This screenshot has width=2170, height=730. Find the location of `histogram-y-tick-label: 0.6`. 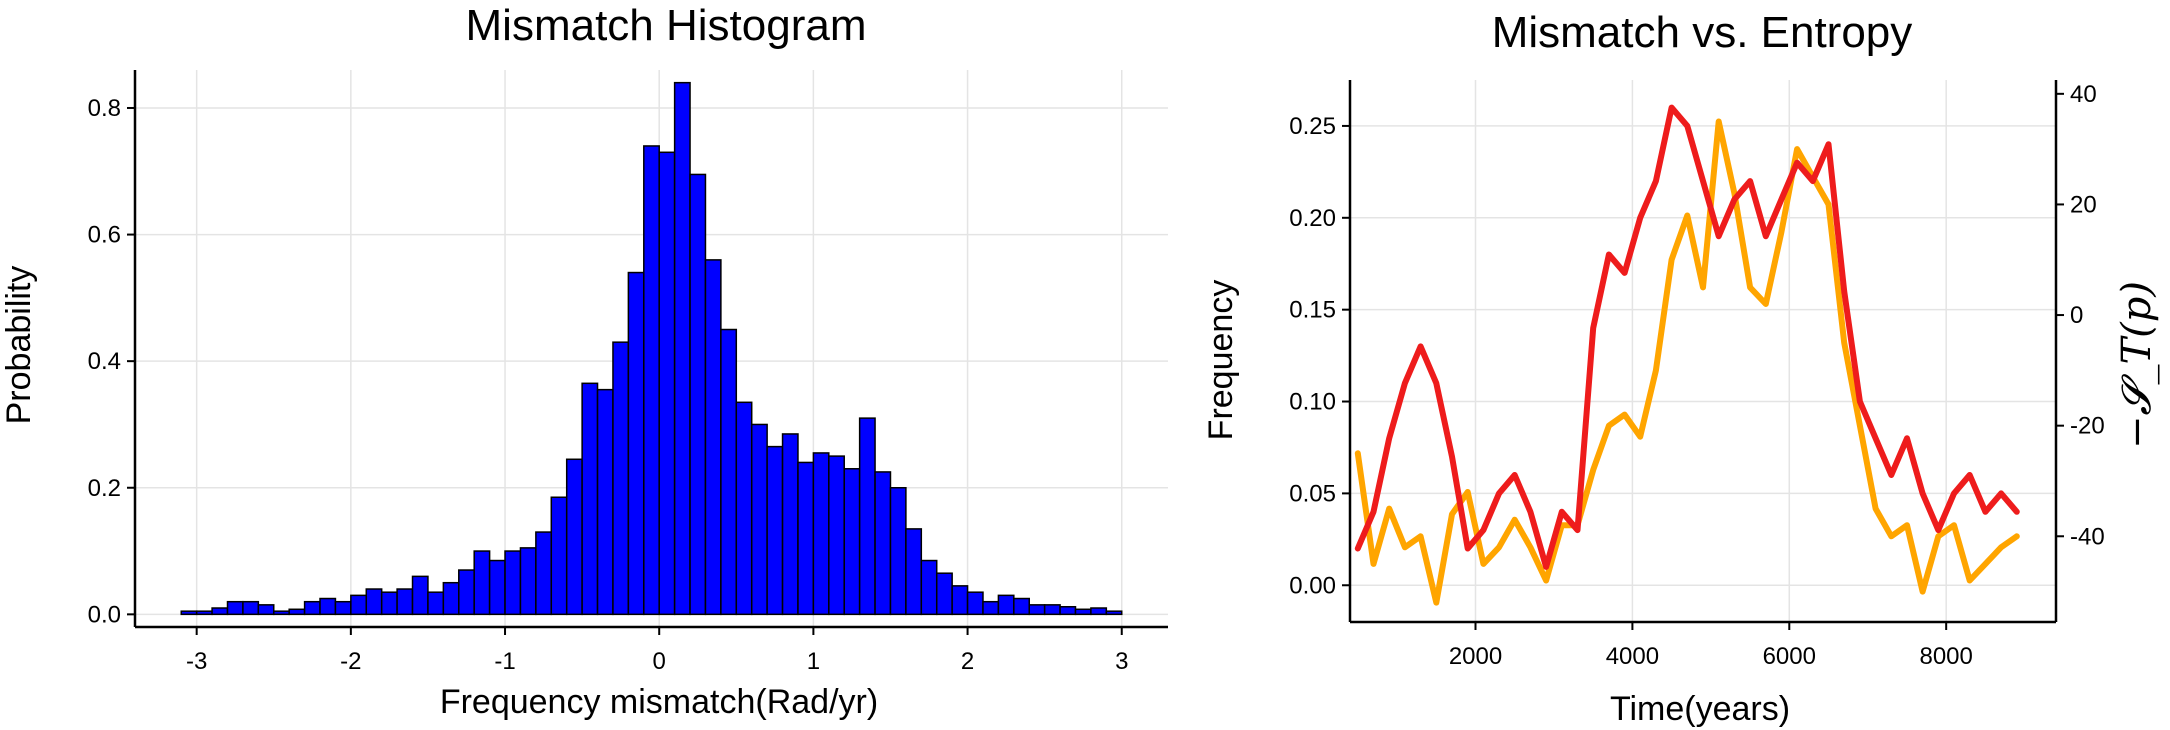

histogram-y-tick-label: 0.6 is located at coordinates (104, 235).